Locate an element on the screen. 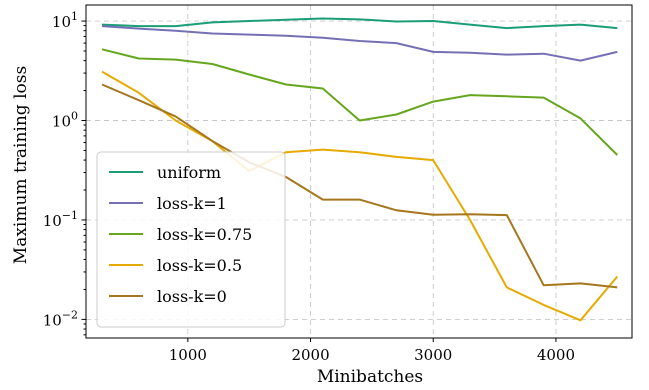 The image size is (649, 390). y-tick-label: 10⁻² is located at coordinates (60, 318).